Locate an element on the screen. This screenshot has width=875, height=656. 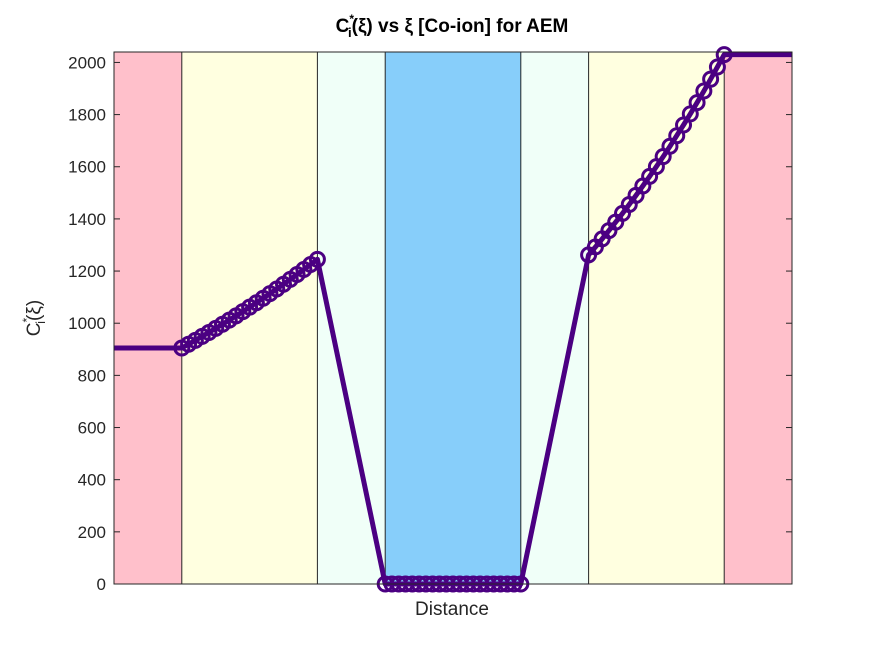
y-axis-label-part1: C is located at coordinates (34, 330).